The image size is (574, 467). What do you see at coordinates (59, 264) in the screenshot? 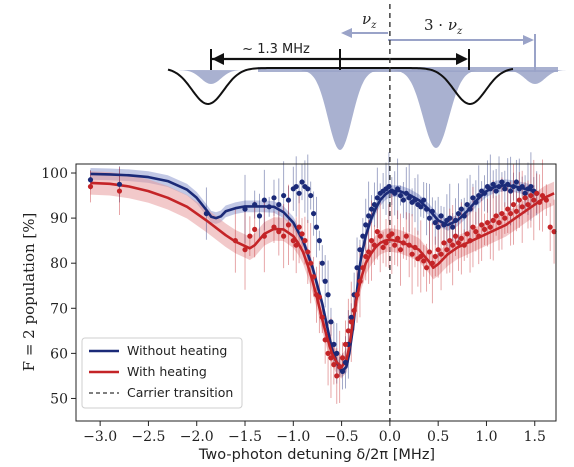
I see `y-tick-label: 80` at bounding box center [59, 264].